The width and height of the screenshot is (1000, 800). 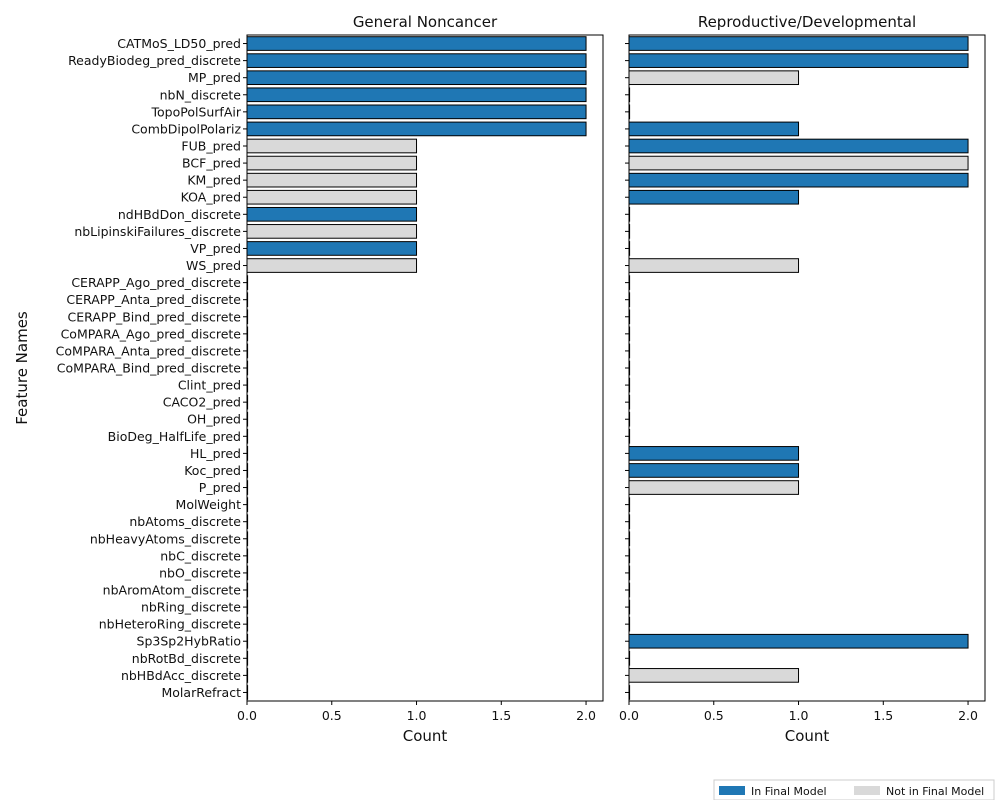 I want to click on y-tick-label-nblipinskifailures-discrete: nbLipinskiFailures_discrete, so click(x=157, y=231).